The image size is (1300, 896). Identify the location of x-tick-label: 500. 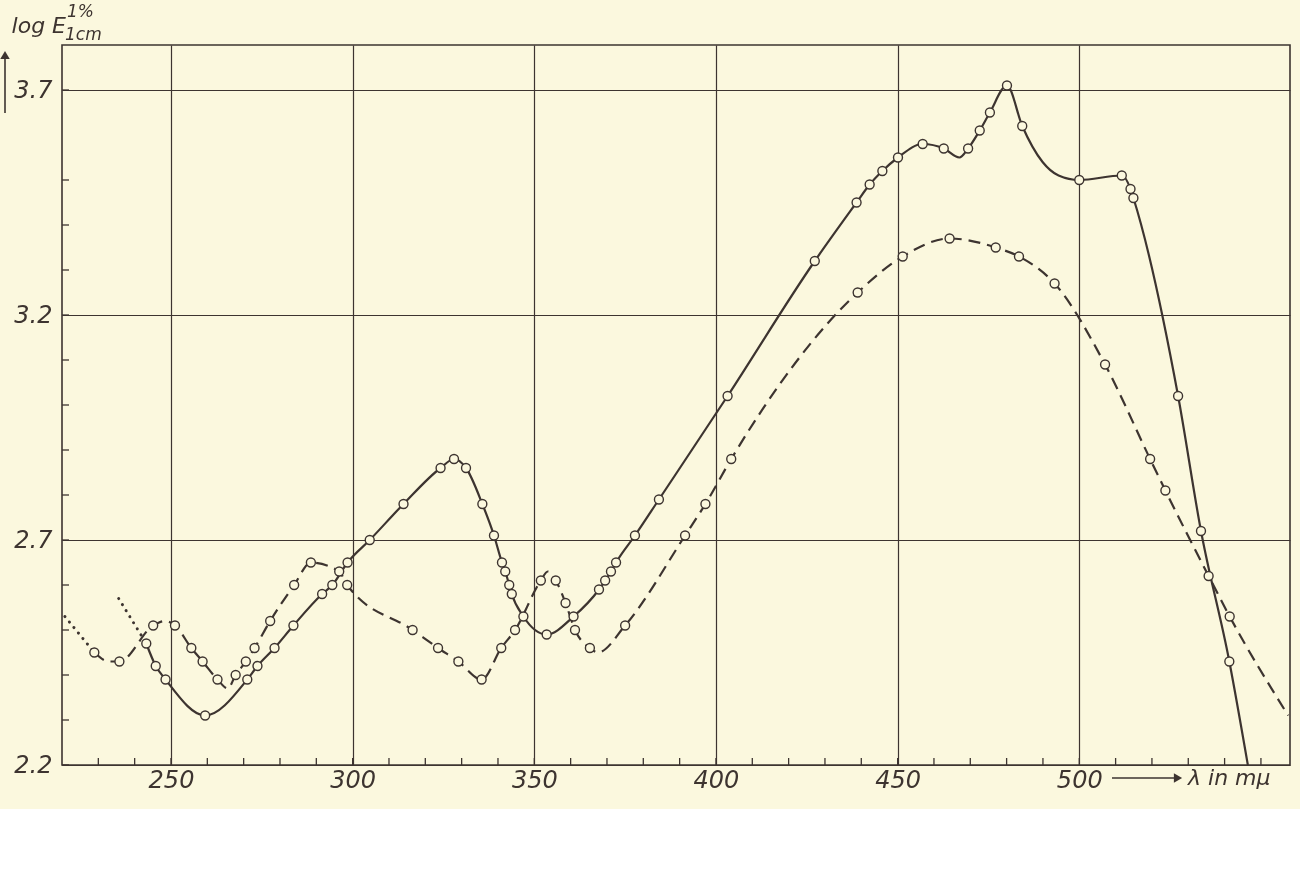
(1079, 779).